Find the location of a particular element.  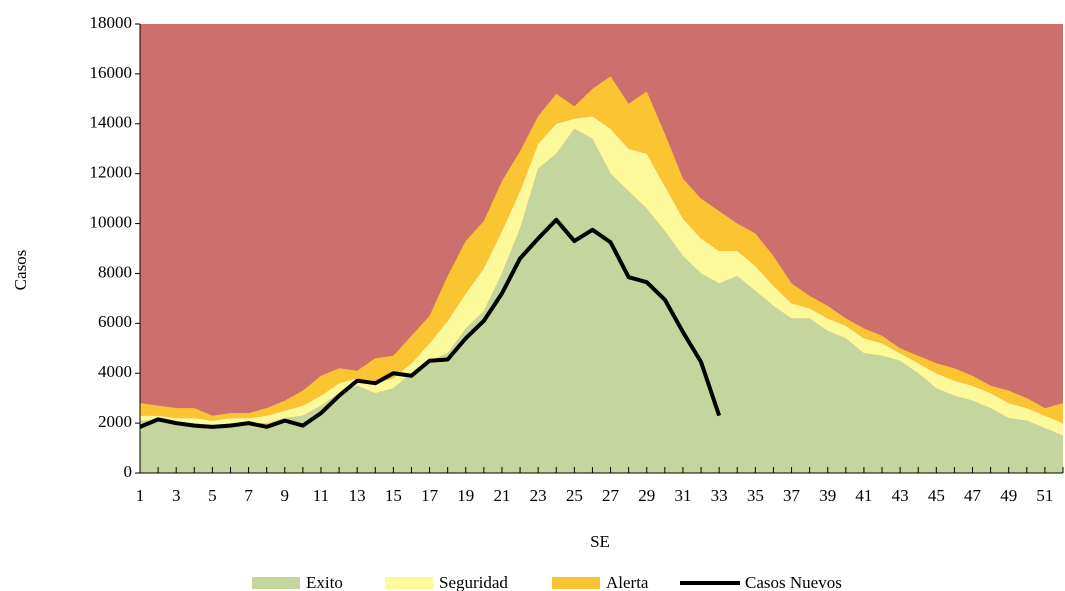

x-tick-label: 7 is located at coordinates (248, 495).